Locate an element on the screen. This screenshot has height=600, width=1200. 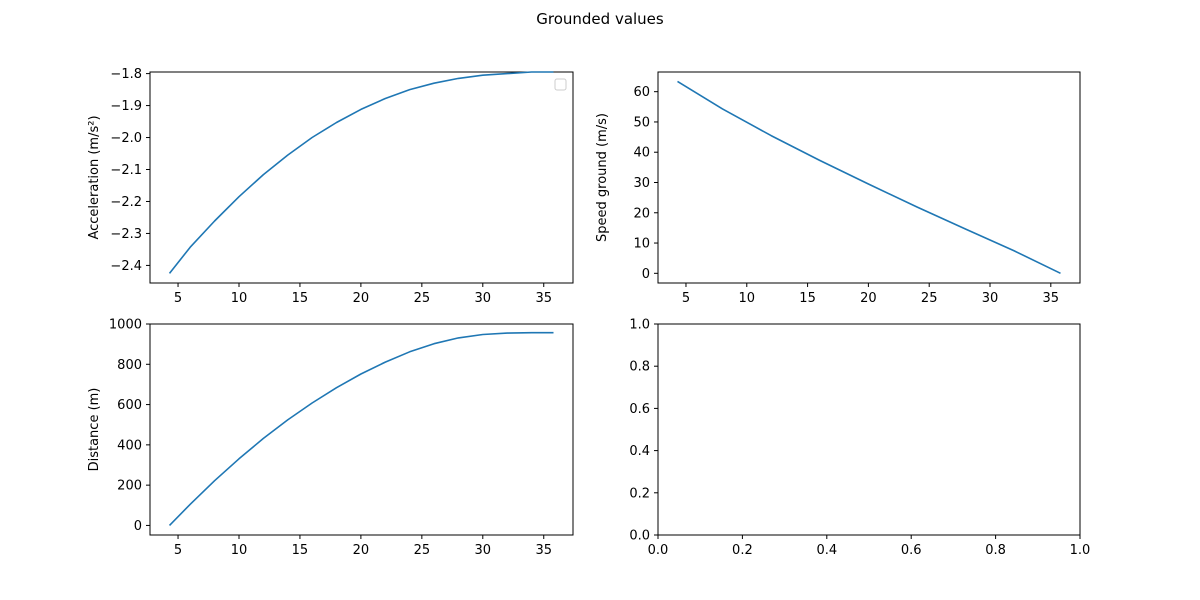
y-tick-label: −1.8 is located at coordinates (126, 74).